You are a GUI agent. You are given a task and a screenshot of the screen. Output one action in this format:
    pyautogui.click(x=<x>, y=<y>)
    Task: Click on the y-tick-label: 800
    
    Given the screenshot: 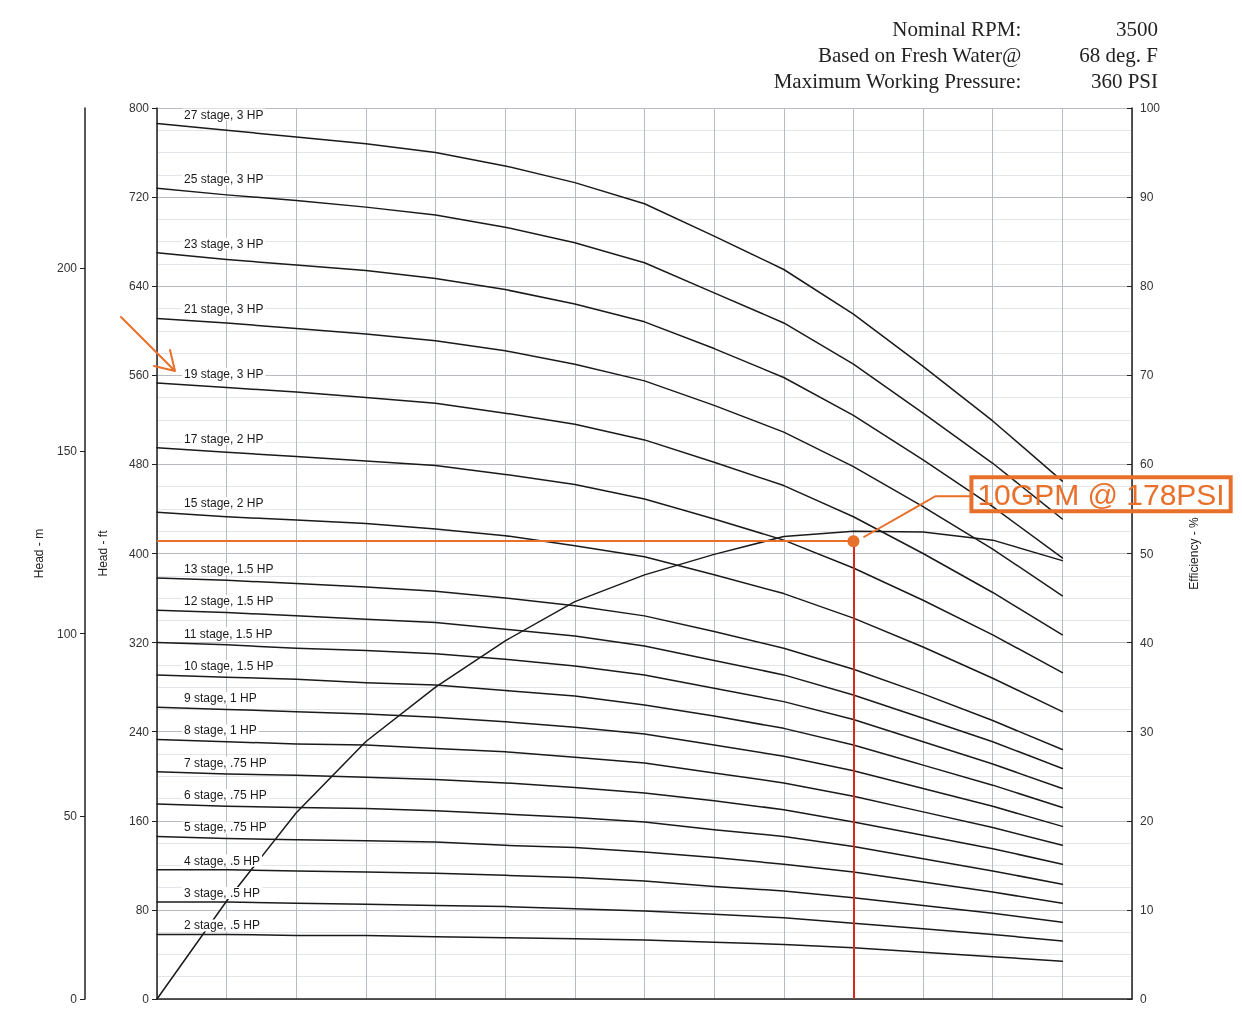 What is the action you would take?
    pyautogui.click(x=139, y=108)
    